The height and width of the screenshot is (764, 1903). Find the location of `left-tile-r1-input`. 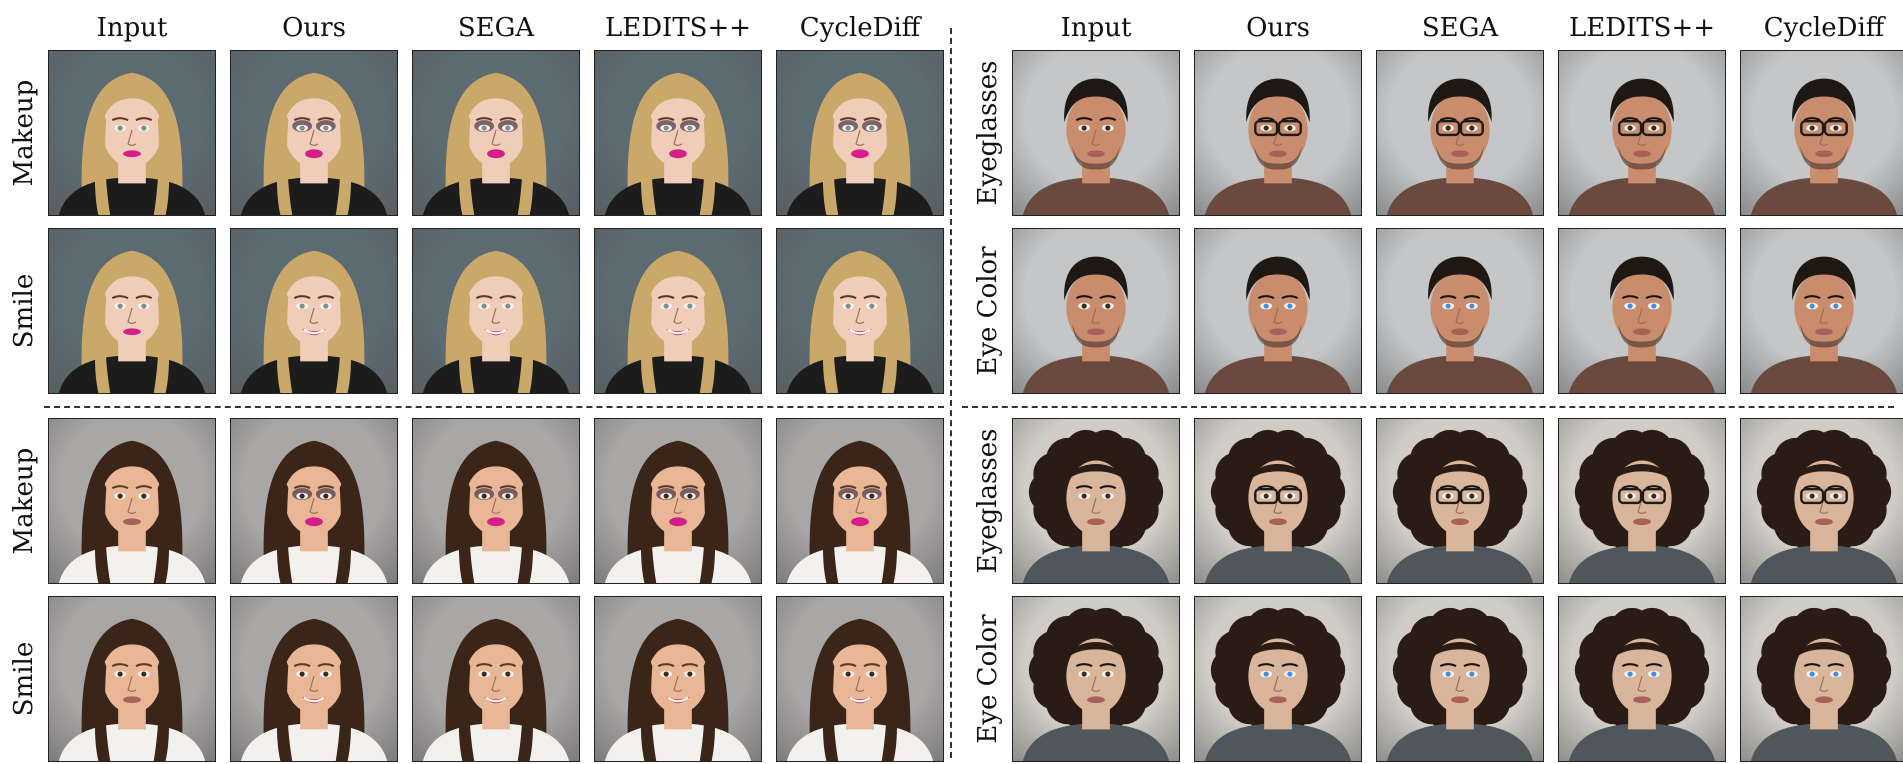

left-tile-r1-input is located at coordinates (132, 133).